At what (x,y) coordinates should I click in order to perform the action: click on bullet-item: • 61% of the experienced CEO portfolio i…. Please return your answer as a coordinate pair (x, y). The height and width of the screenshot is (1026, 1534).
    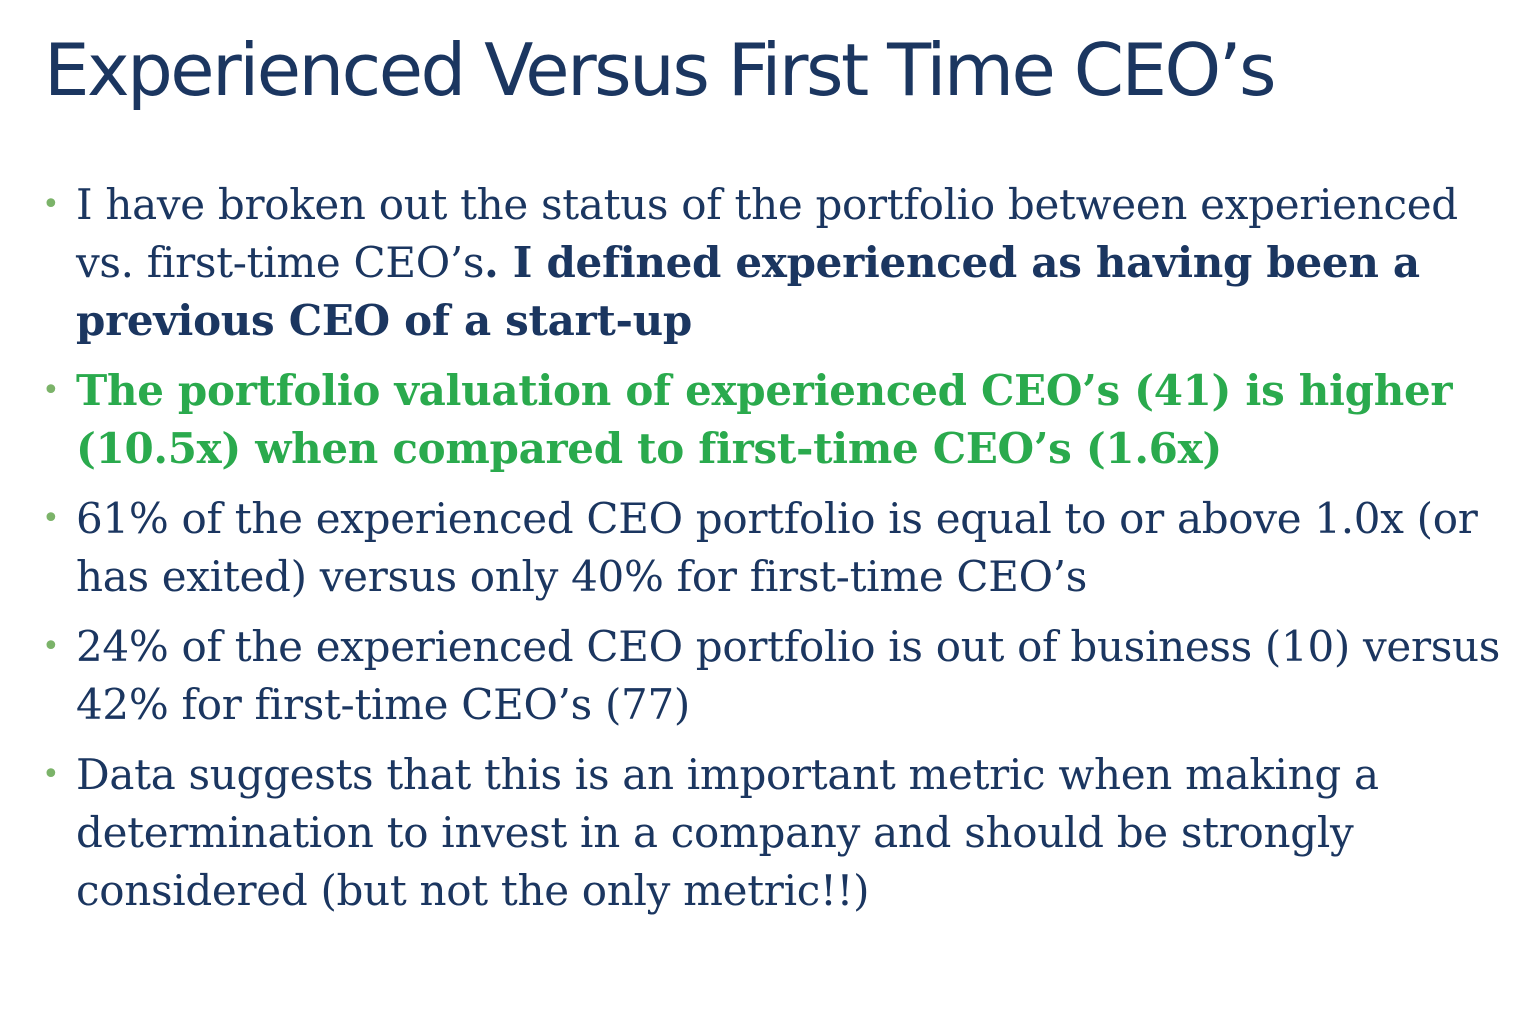
    Looking at the image, I should click on (773, 548).